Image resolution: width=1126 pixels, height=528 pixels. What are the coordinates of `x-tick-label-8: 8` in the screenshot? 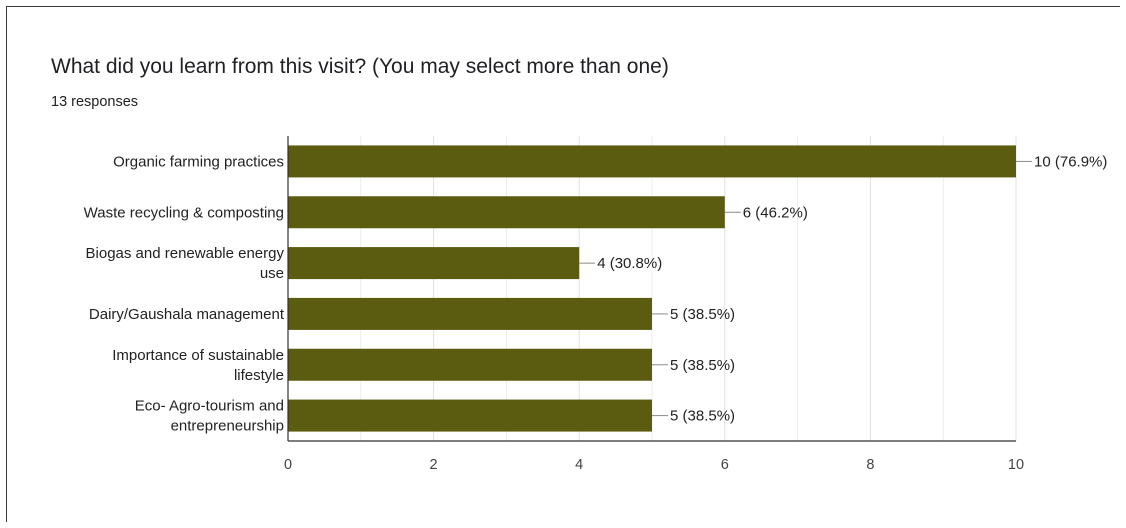 It's located at (870, 465).